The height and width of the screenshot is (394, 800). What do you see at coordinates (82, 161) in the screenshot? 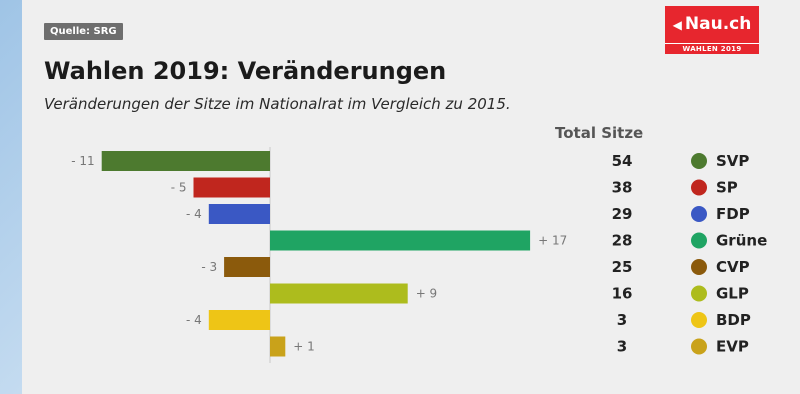
I see `value-label-svp: - 11` at bounding box center [82, 161].